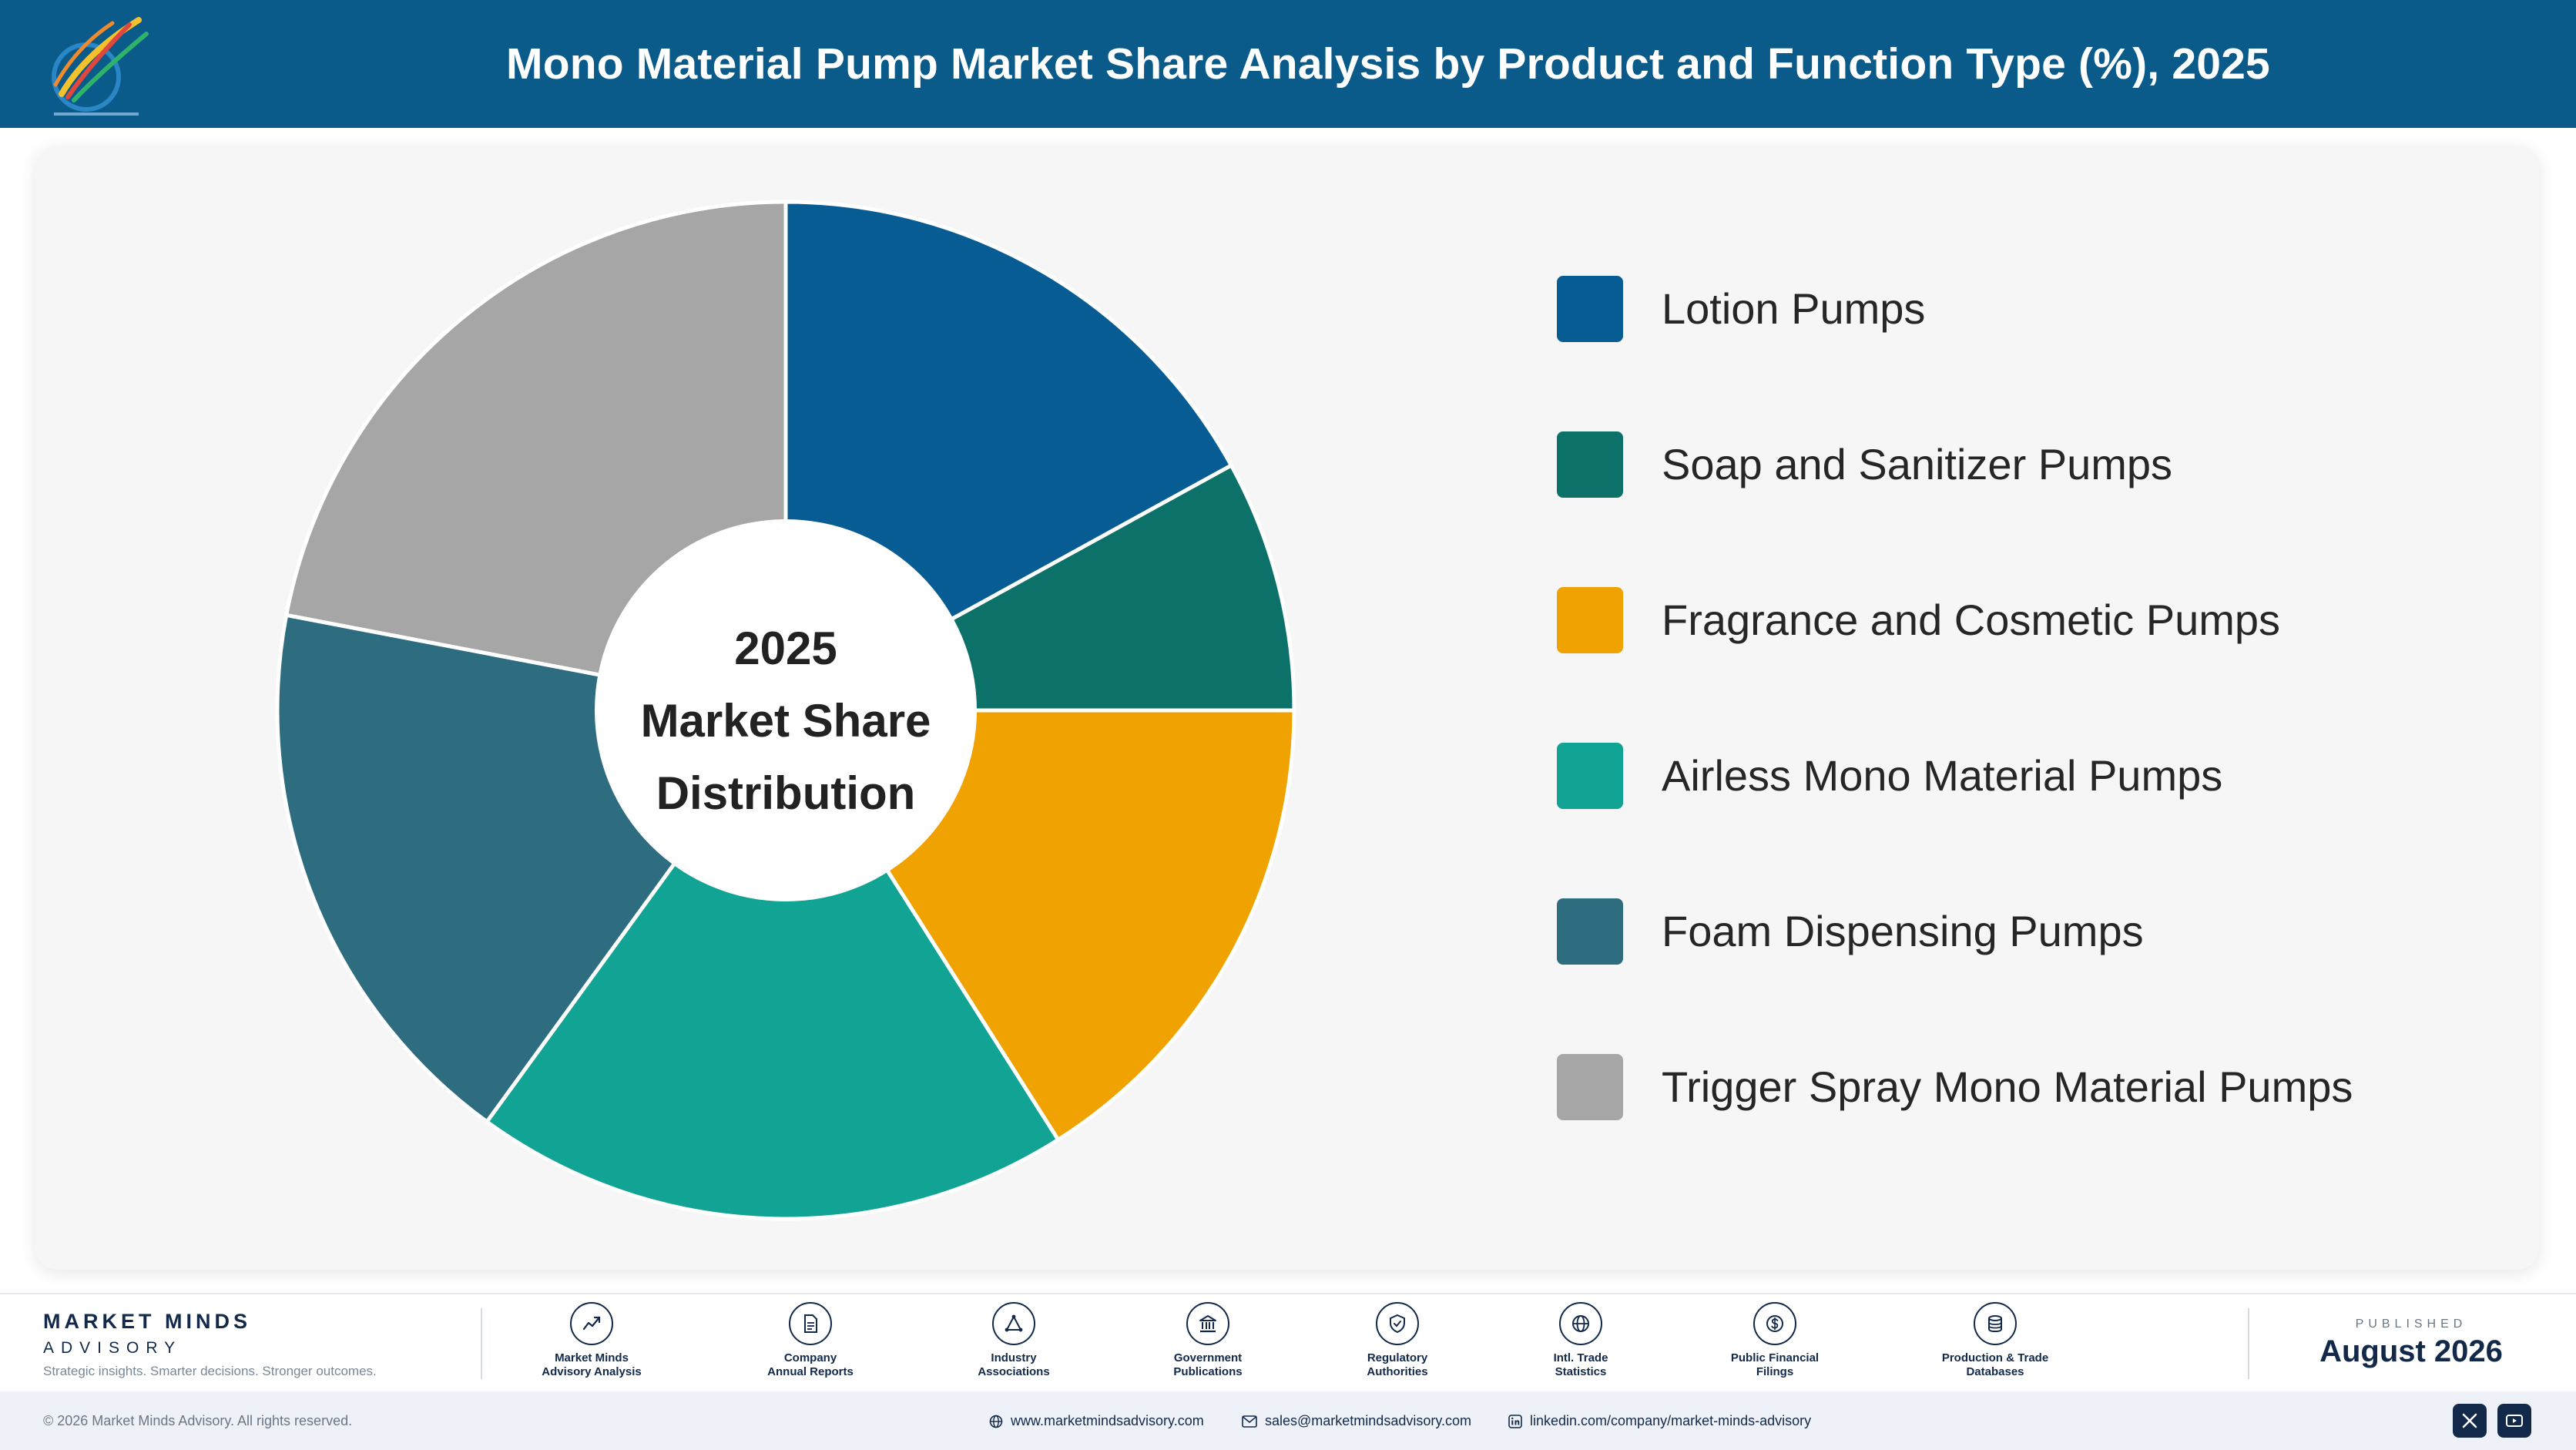  What do you see at coordinates (1794, 308) in the screenshot?
I see `legend-label: Lotion Pumps` at bounding box center [1794, 308].